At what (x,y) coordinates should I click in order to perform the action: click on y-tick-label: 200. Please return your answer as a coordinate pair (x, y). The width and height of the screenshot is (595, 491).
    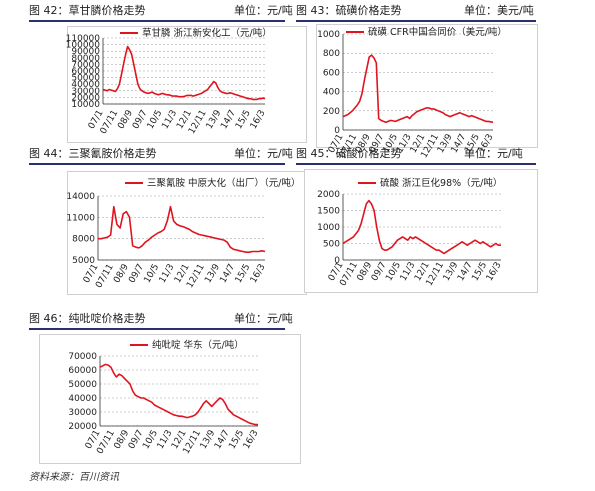
    Looking at the image, I should click on (331, 112).